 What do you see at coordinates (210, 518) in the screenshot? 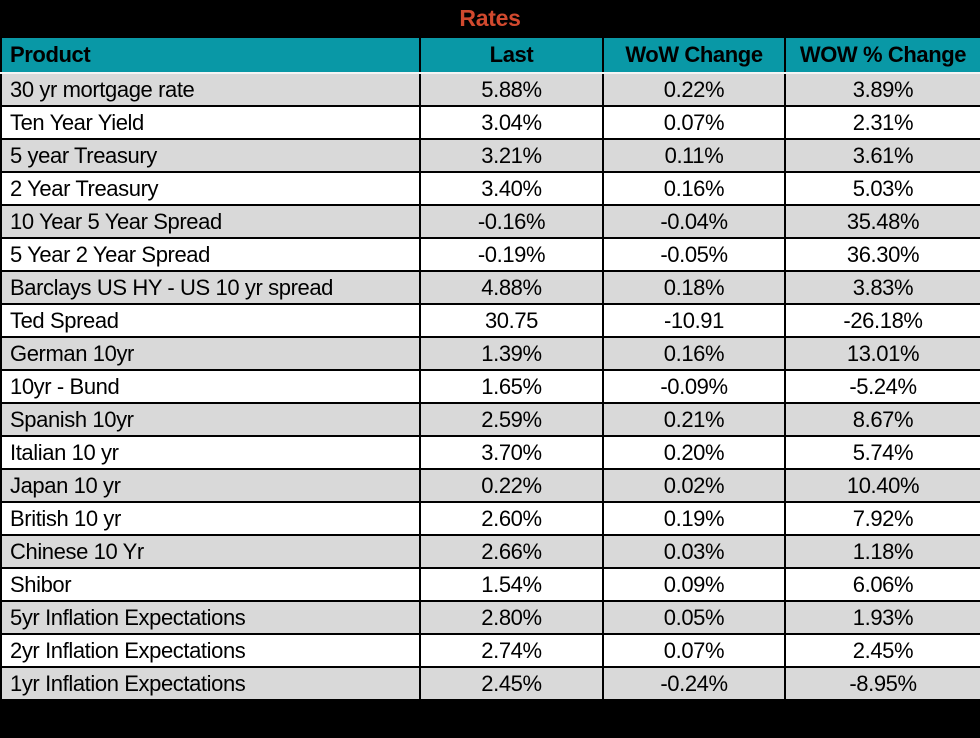
I see `product-cell: British 10 yr` at bounding box center [210, 518].